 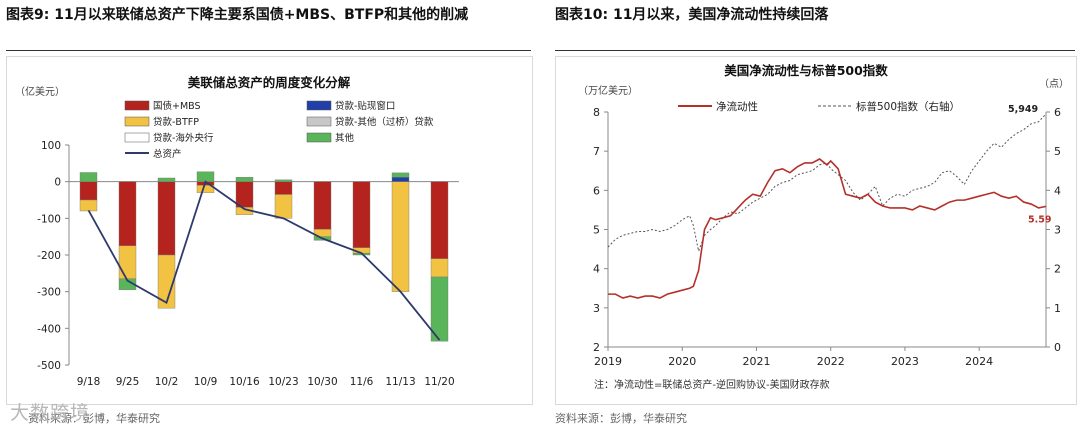 I want to click on x-tick-label: 2024, so click(x=979, y=361).